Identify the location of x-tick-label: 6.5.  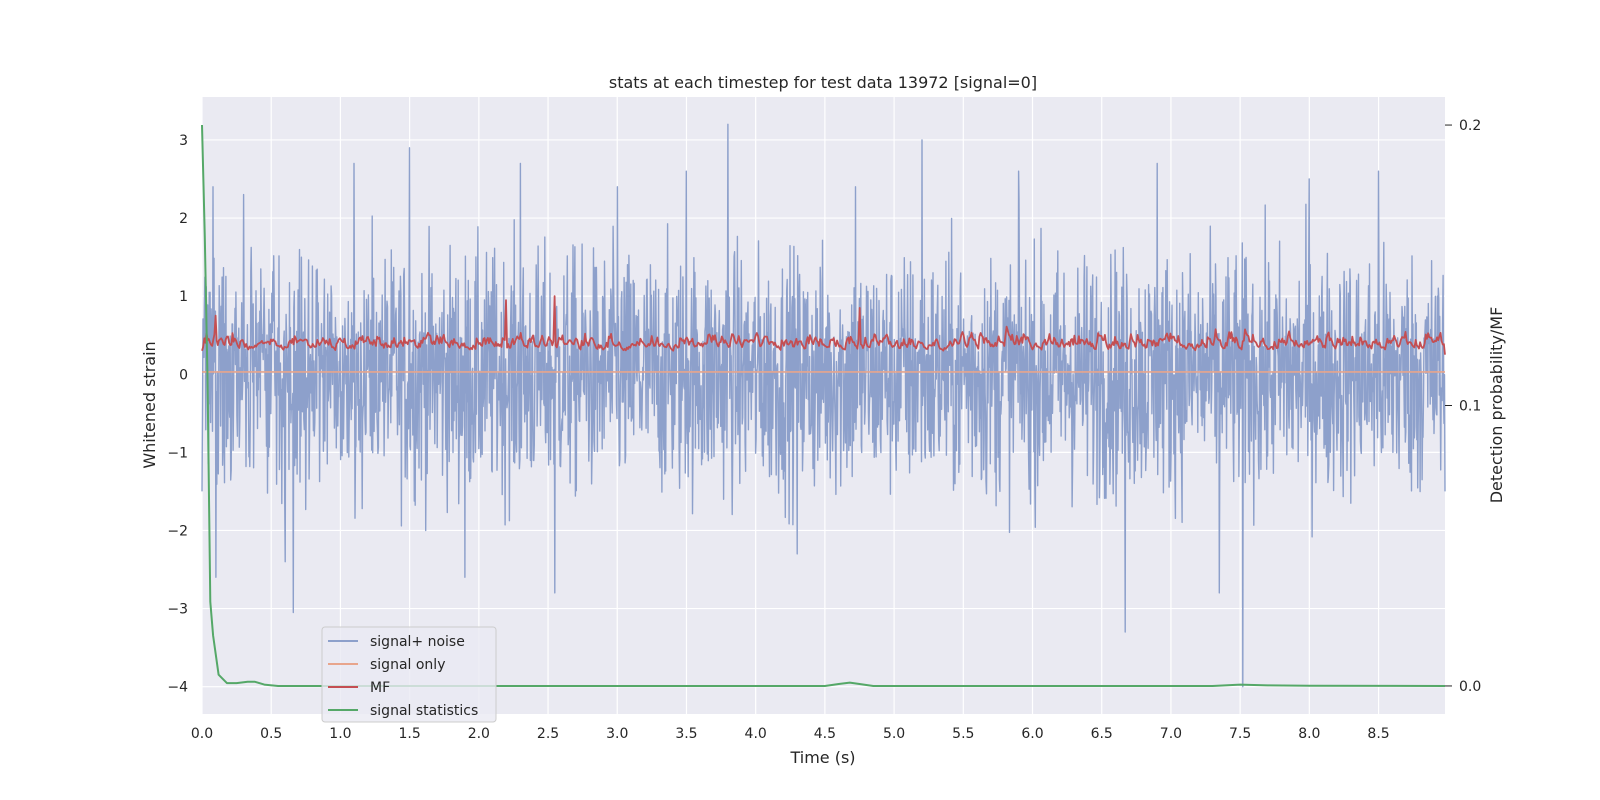
(1102, 734).